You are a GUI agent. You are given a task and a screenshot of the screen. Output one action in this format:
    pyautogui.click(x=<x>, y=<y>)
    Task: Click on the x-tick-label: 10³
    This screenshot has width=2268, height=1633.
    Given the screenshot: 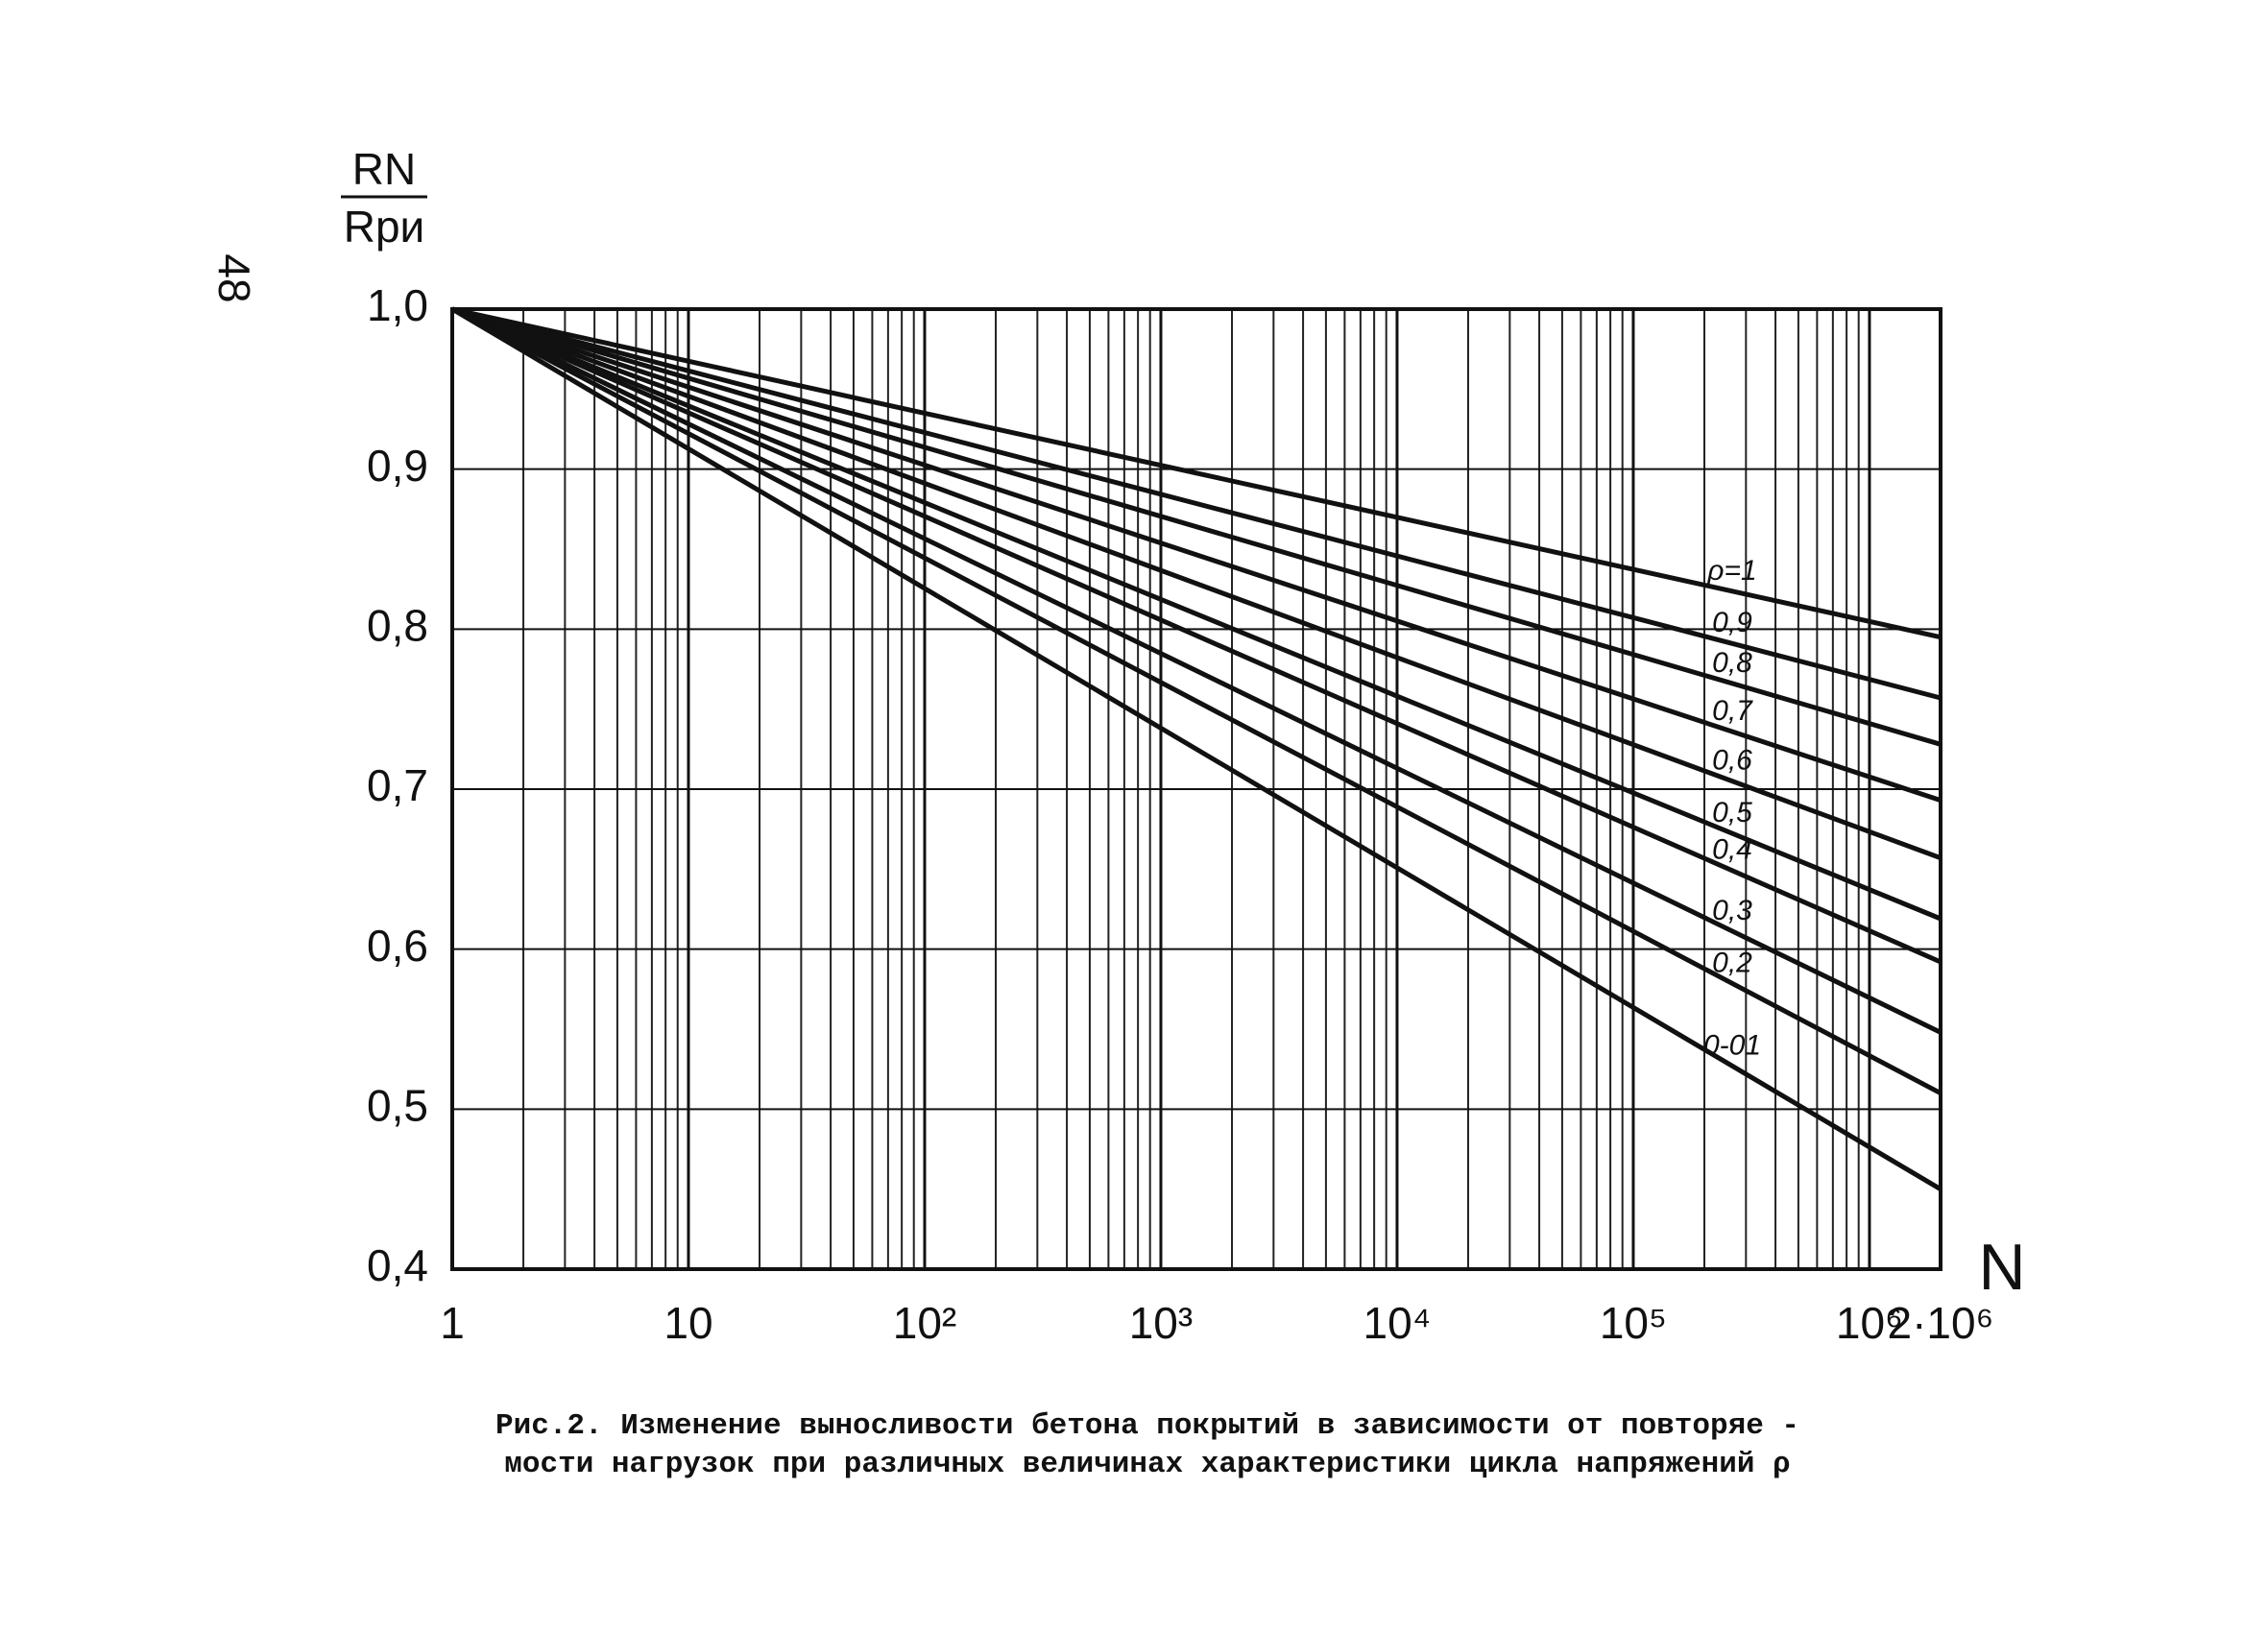 What is the action you would take?
    pyautogui.click(x=1161, y=1323)
    